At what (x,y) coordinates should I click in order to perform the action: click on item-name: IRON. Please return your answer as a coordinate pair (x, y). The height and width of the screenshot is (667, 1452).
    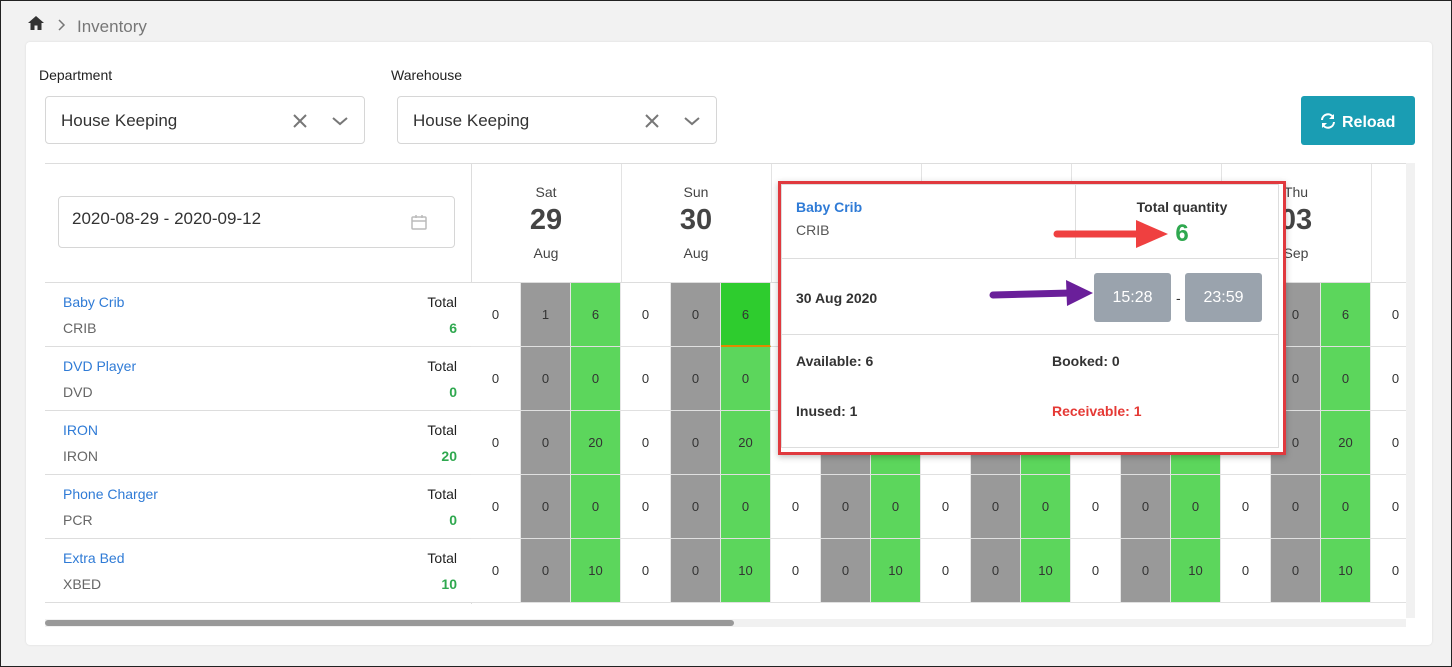
    Looking at the image, I should click on (80, 430).